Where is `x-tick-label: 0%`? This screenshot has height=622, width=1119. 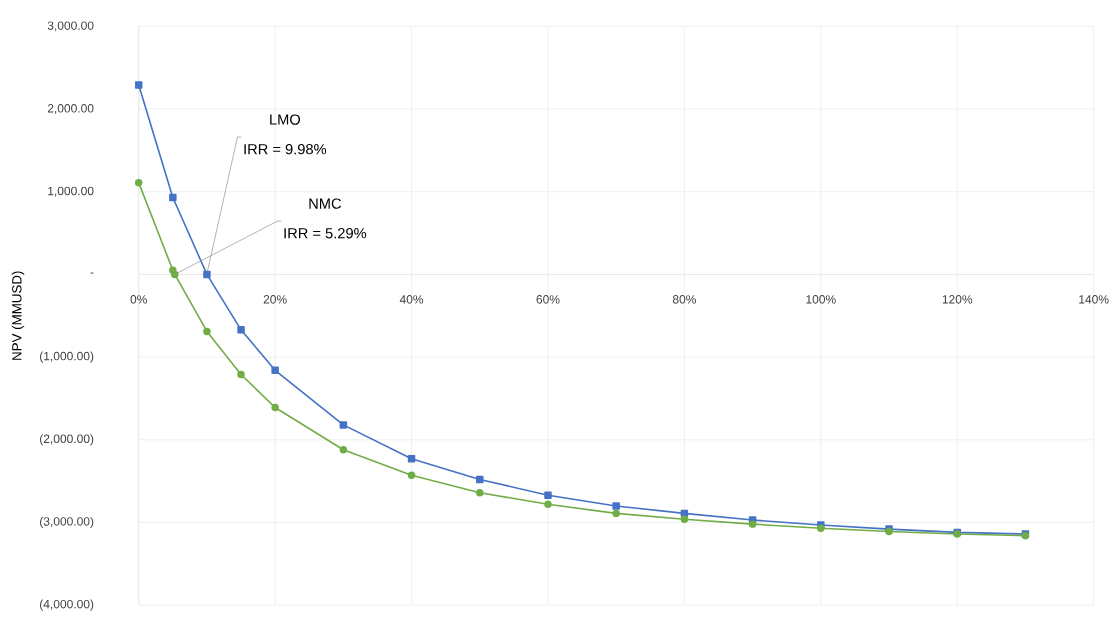 x-tick-label: 0% is located at coordinates (138, 299).